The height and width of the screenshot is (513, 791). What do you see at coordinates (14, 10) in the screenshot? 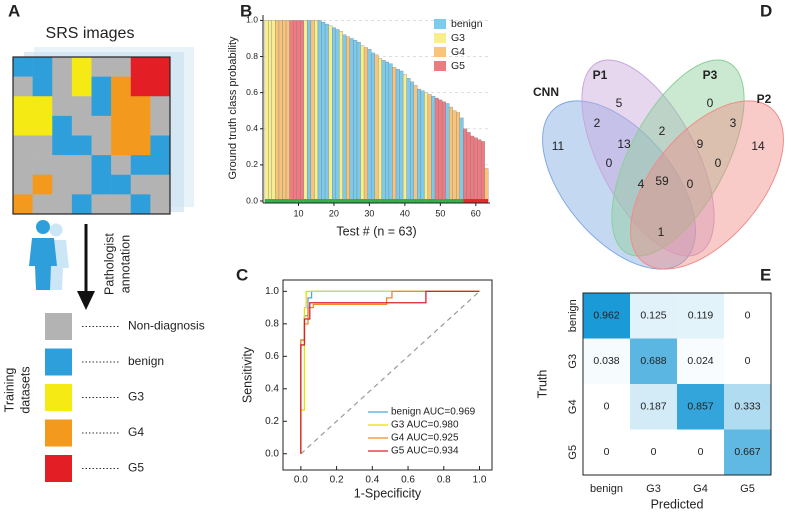
I see `panel-letter: A` at bounding box center [14, 10].